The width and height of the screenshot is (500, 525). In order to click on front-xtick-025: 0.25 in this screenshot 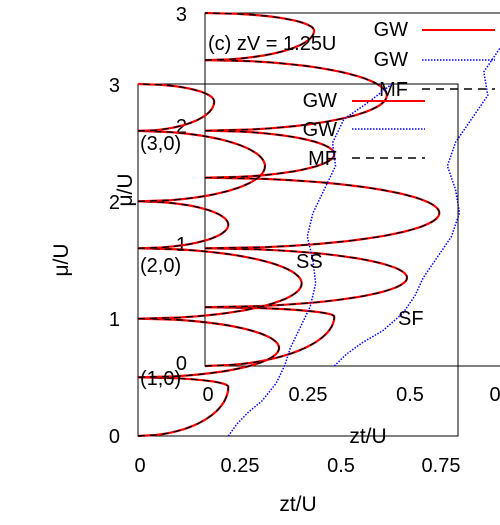, I will do `click(240, 466)`.